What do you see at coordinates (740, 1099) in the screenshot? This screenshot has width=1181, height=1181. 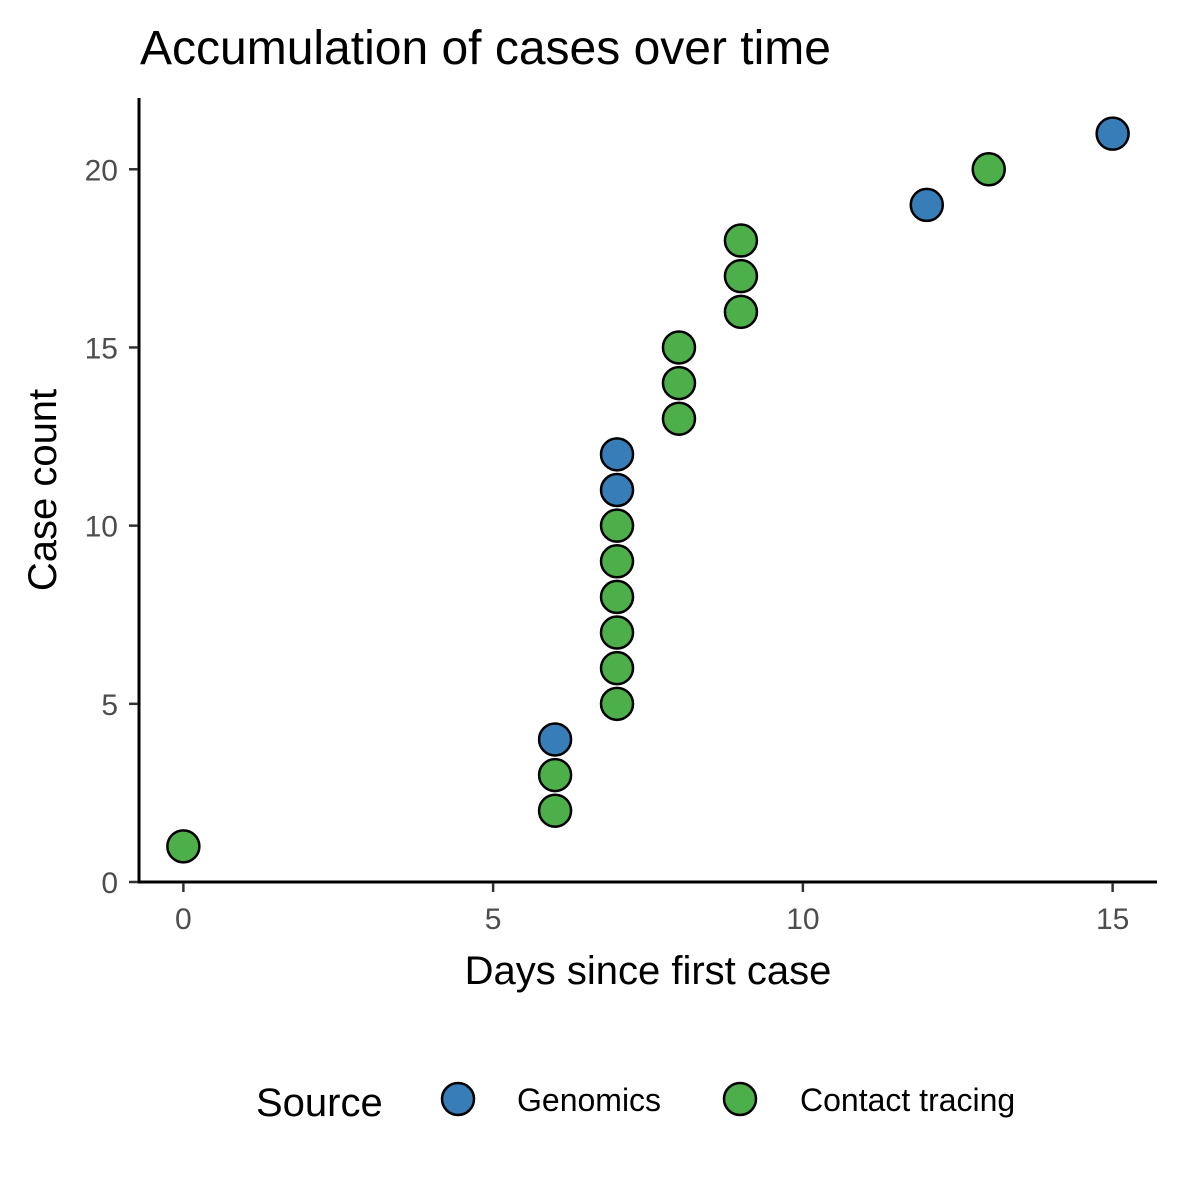 I see `legend-key-contact-tracing` at bounding box center [740, 1099].